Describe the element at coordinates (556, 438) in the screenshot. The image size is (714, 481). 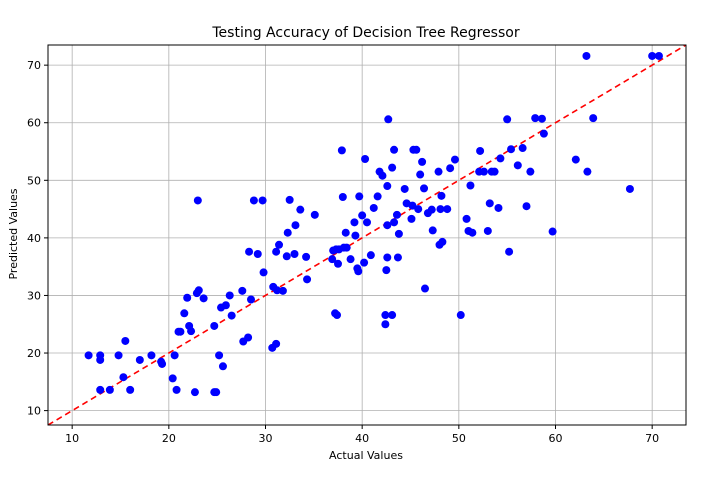
I see `x-tick-label: 60` at that location.